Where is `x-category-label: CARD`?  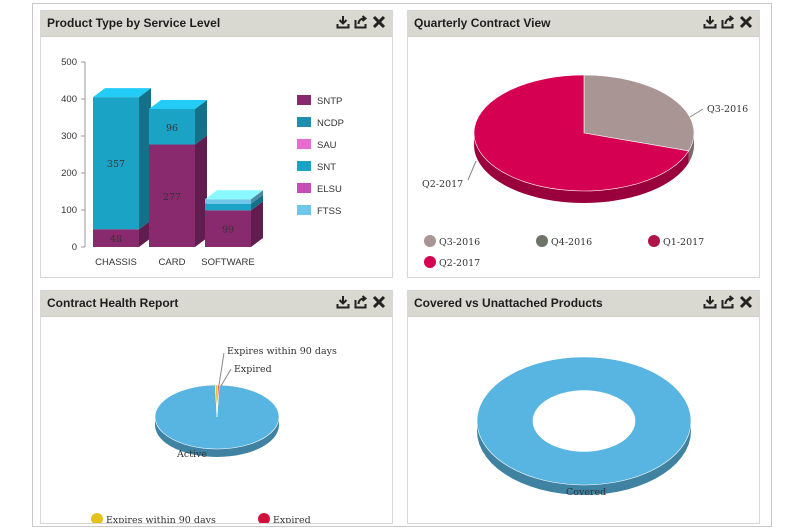
x-category-label: CARD is located at coordinates (172, 262).